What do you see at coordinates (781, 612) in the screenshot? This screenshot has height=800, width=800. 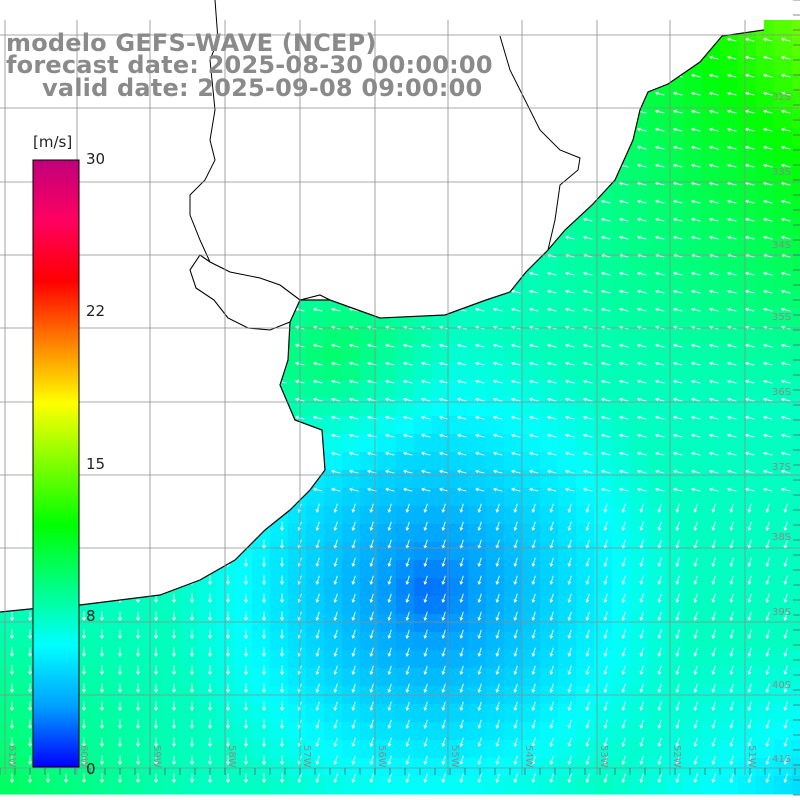 I see `latitude-label: 39S` at bounding box center [781, 612].